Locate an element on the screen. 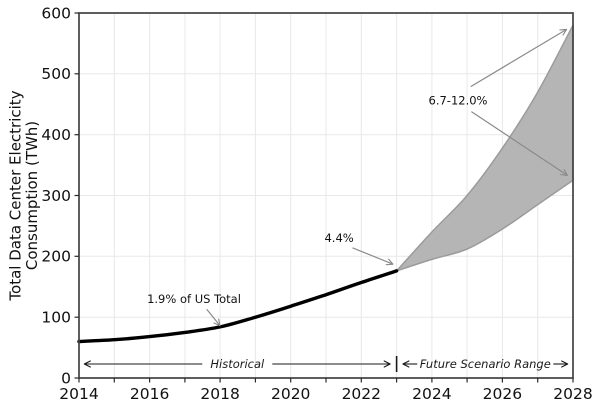  y-tick-label: 500 is located at coordinates (56, 74).